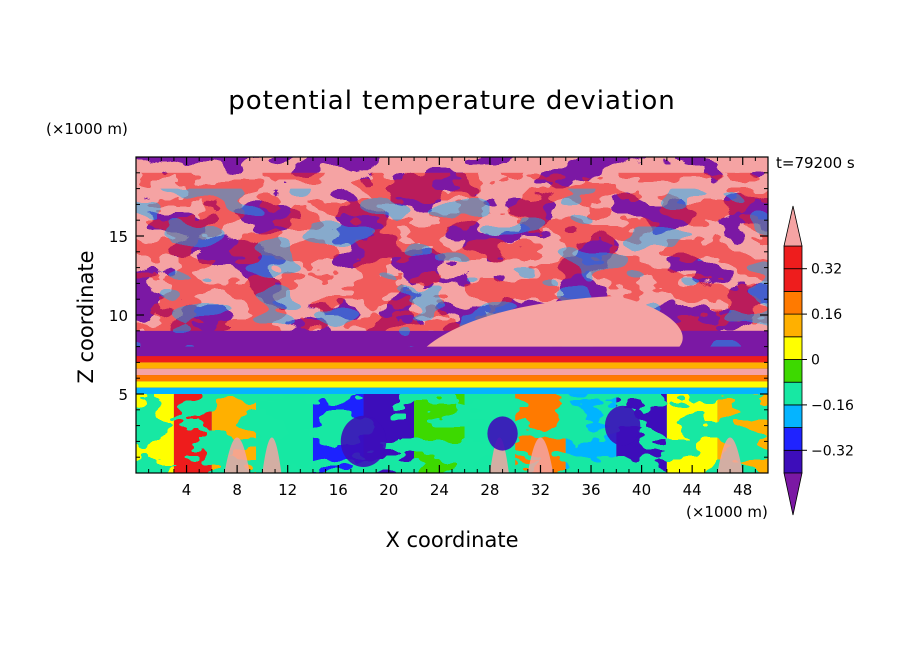 The height and width of the screenshot is (654, 904). What do you see at coordinates (540, 490) in the screenshot?
I see `x-tick-label: 32` at bounding box center [540, 490].